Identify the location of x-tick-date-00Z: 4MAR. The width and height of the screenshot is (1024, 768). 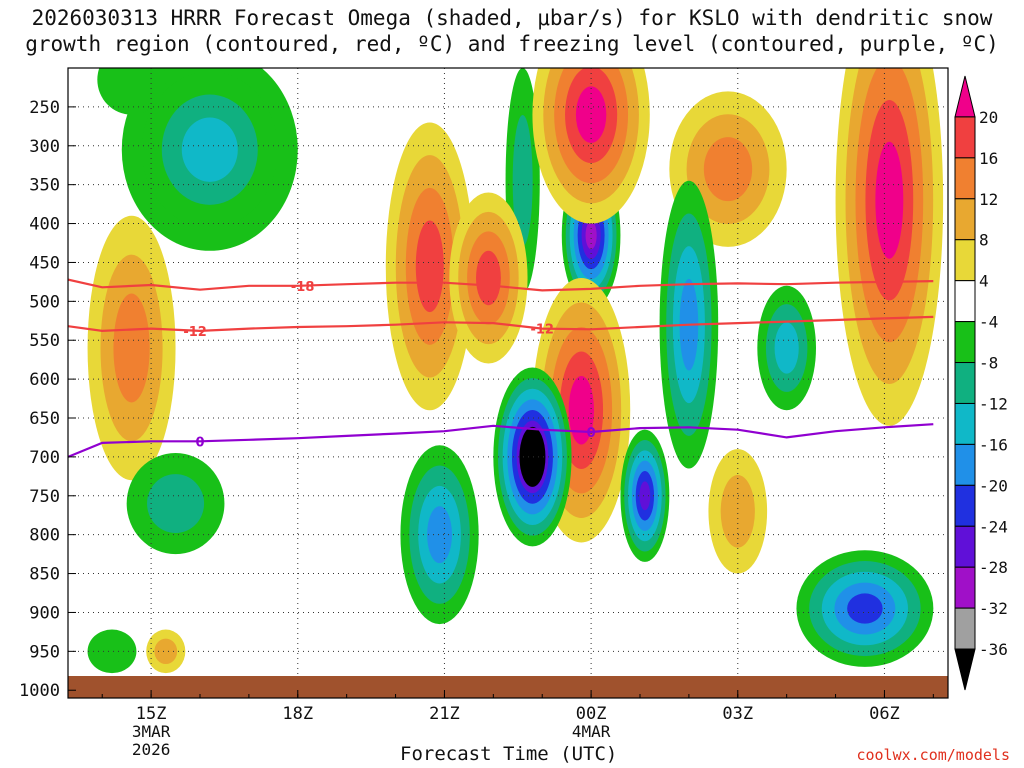
(591, 731).